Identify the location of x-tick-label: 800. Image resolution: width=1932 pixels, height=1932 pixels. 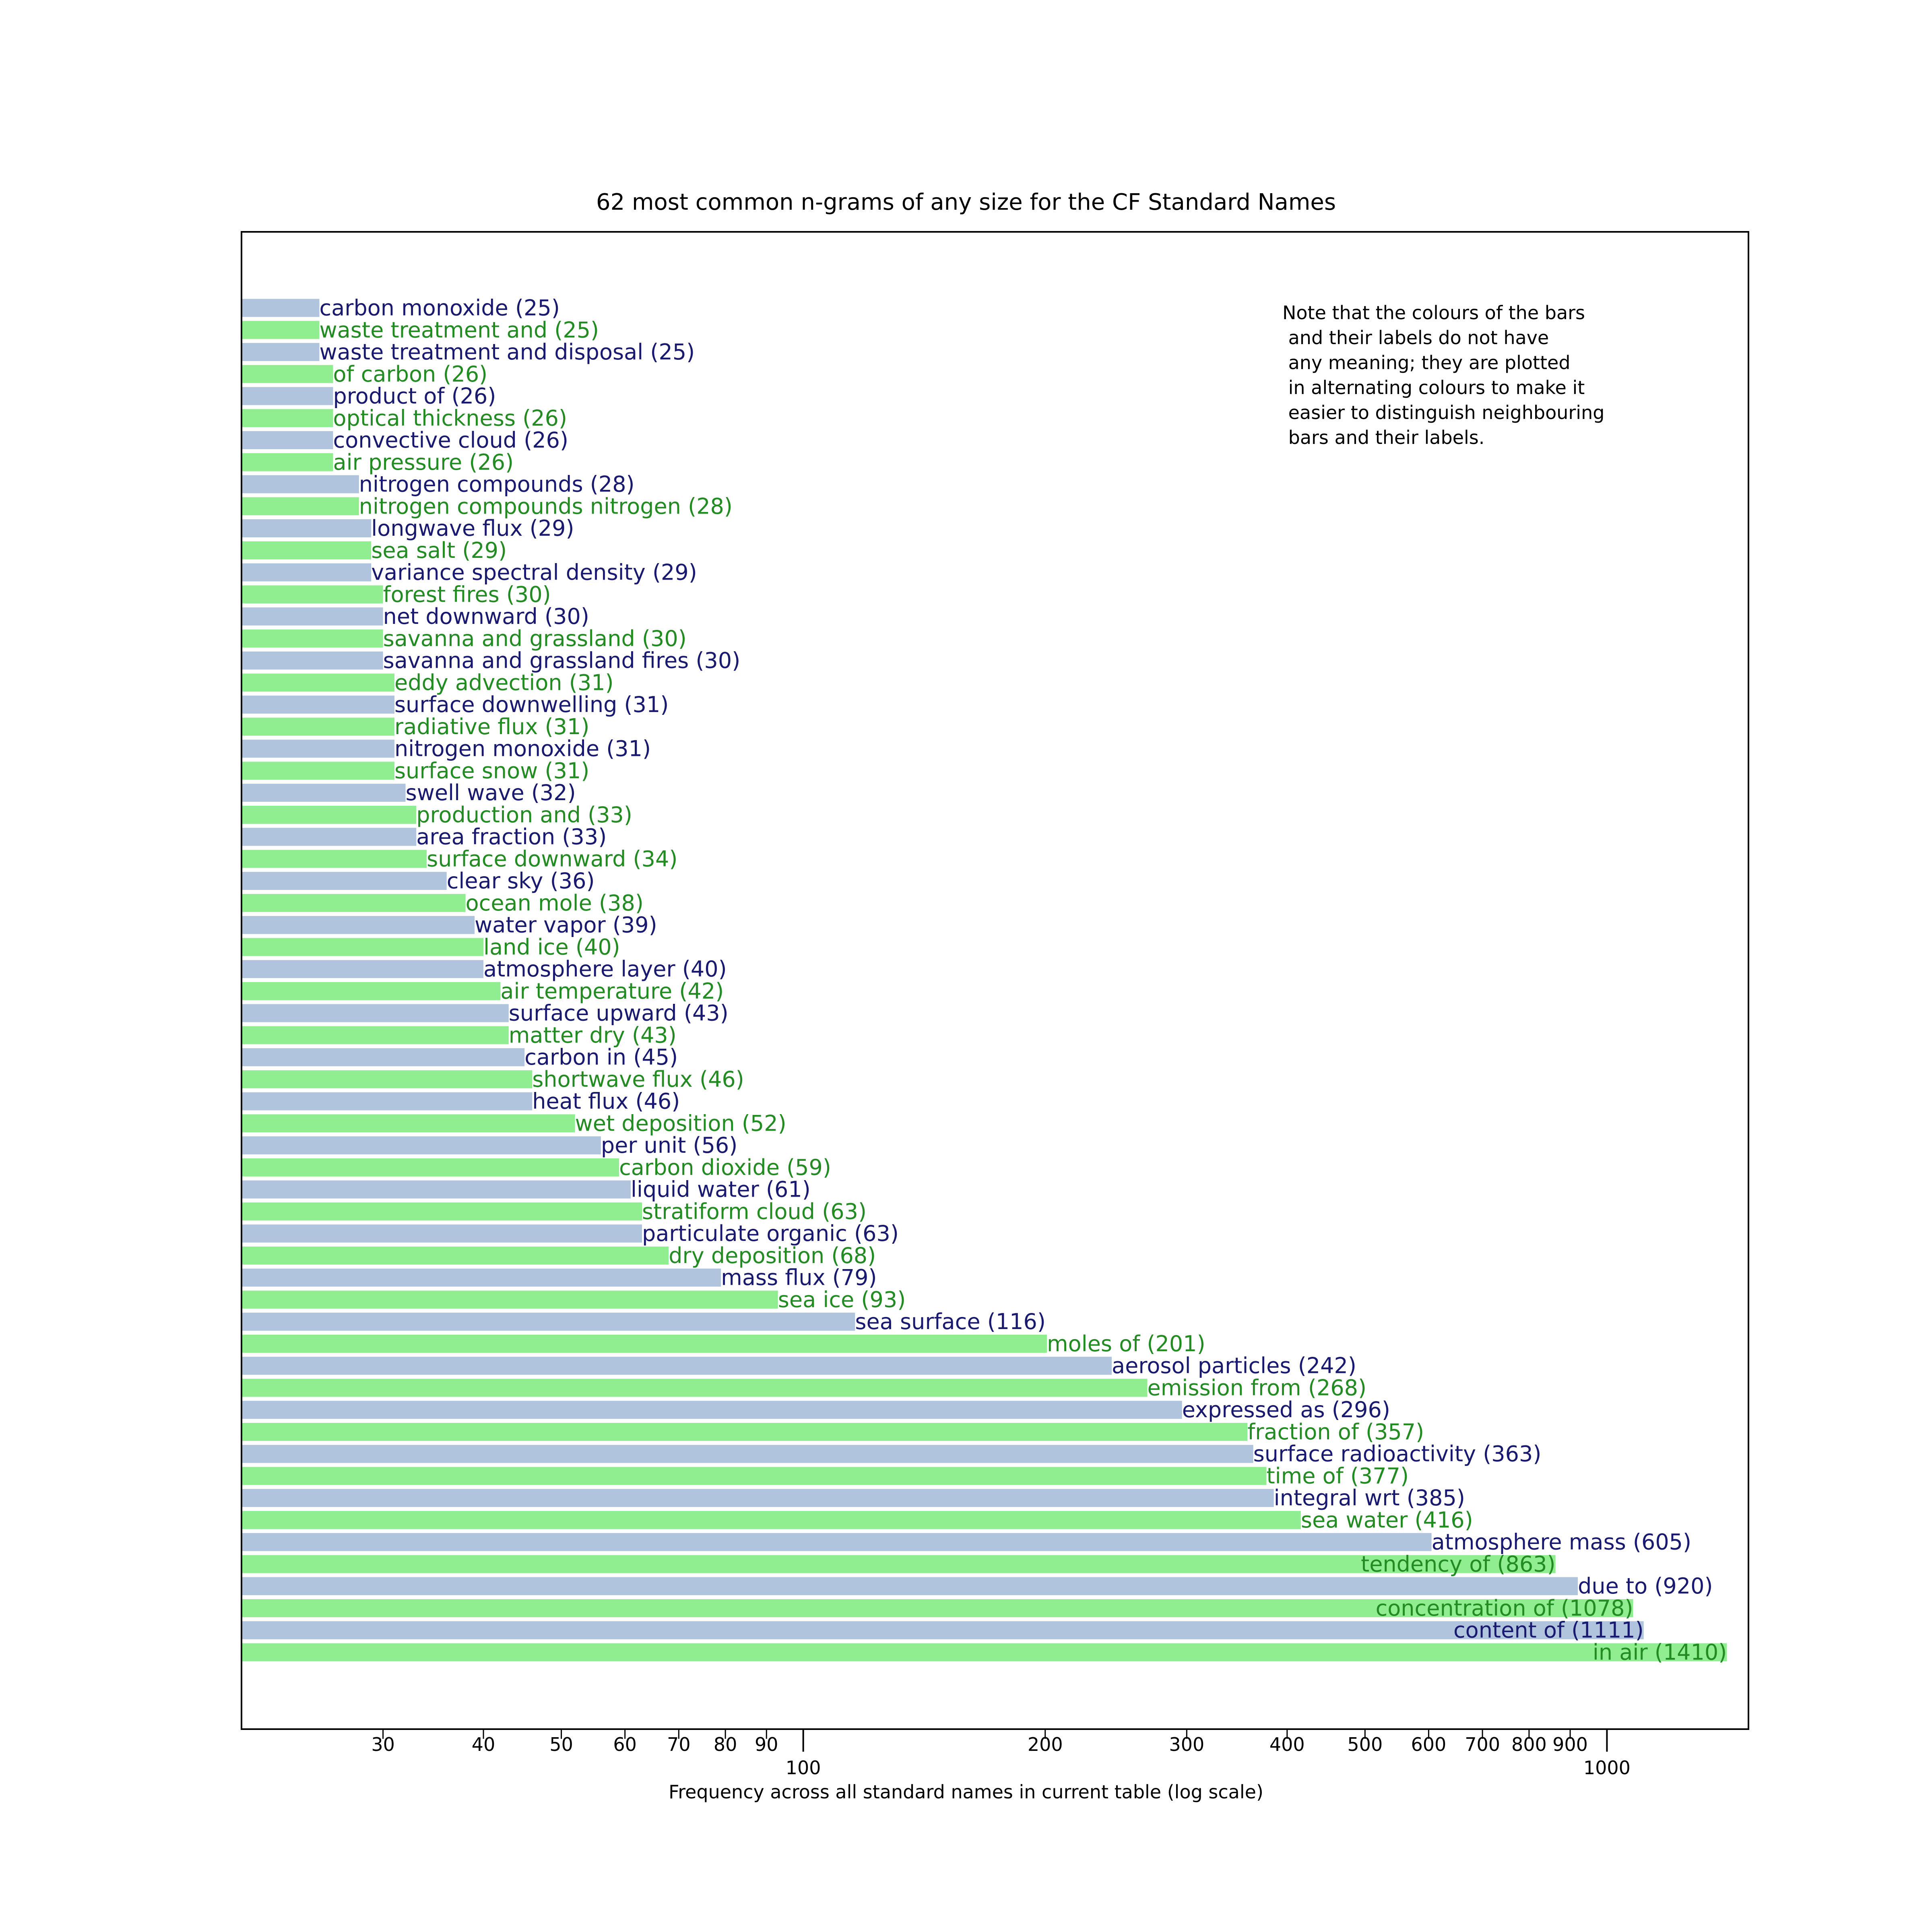
(1529, 1744).